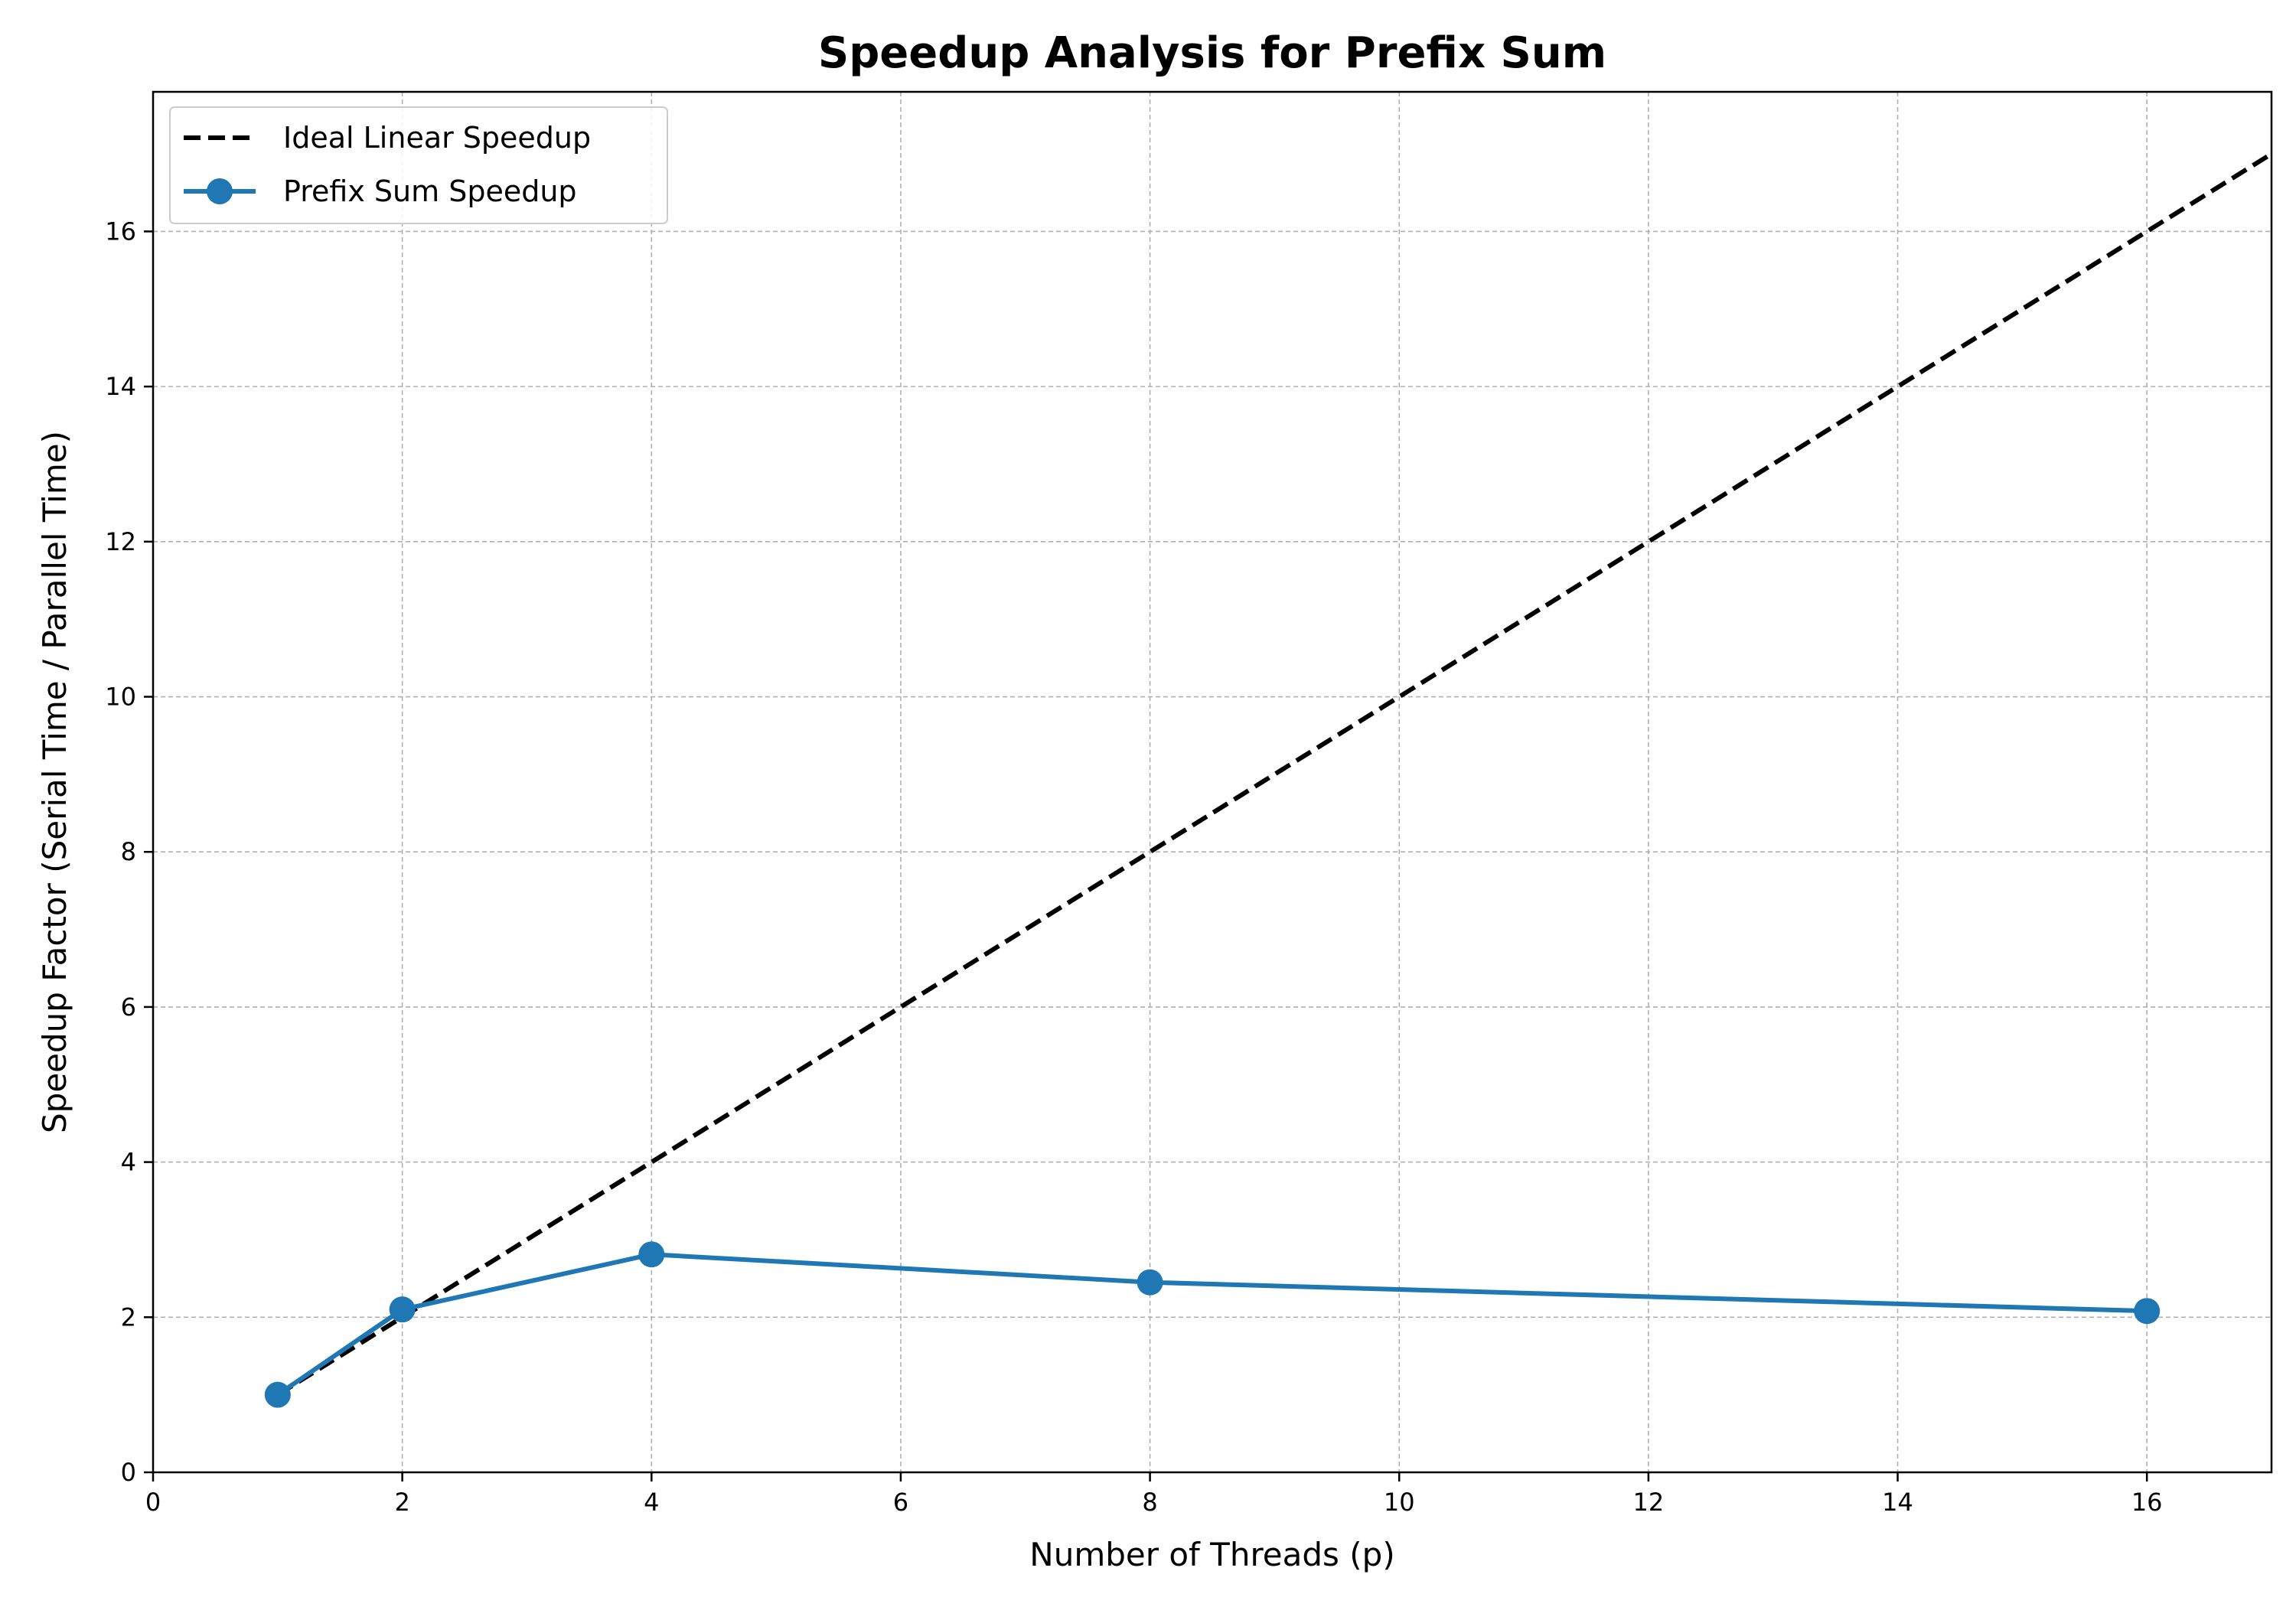  Describe the element at coordinates (120, 231) in the screenshot. I see `y-tick-label: 16` at that location.